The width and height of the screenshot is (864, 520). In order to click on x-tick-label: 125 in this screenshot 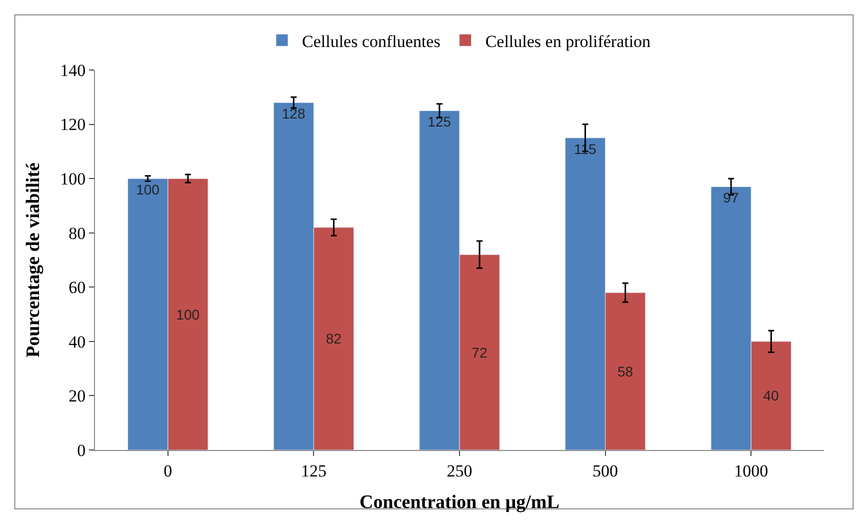, I will do `click(313, 470)`.